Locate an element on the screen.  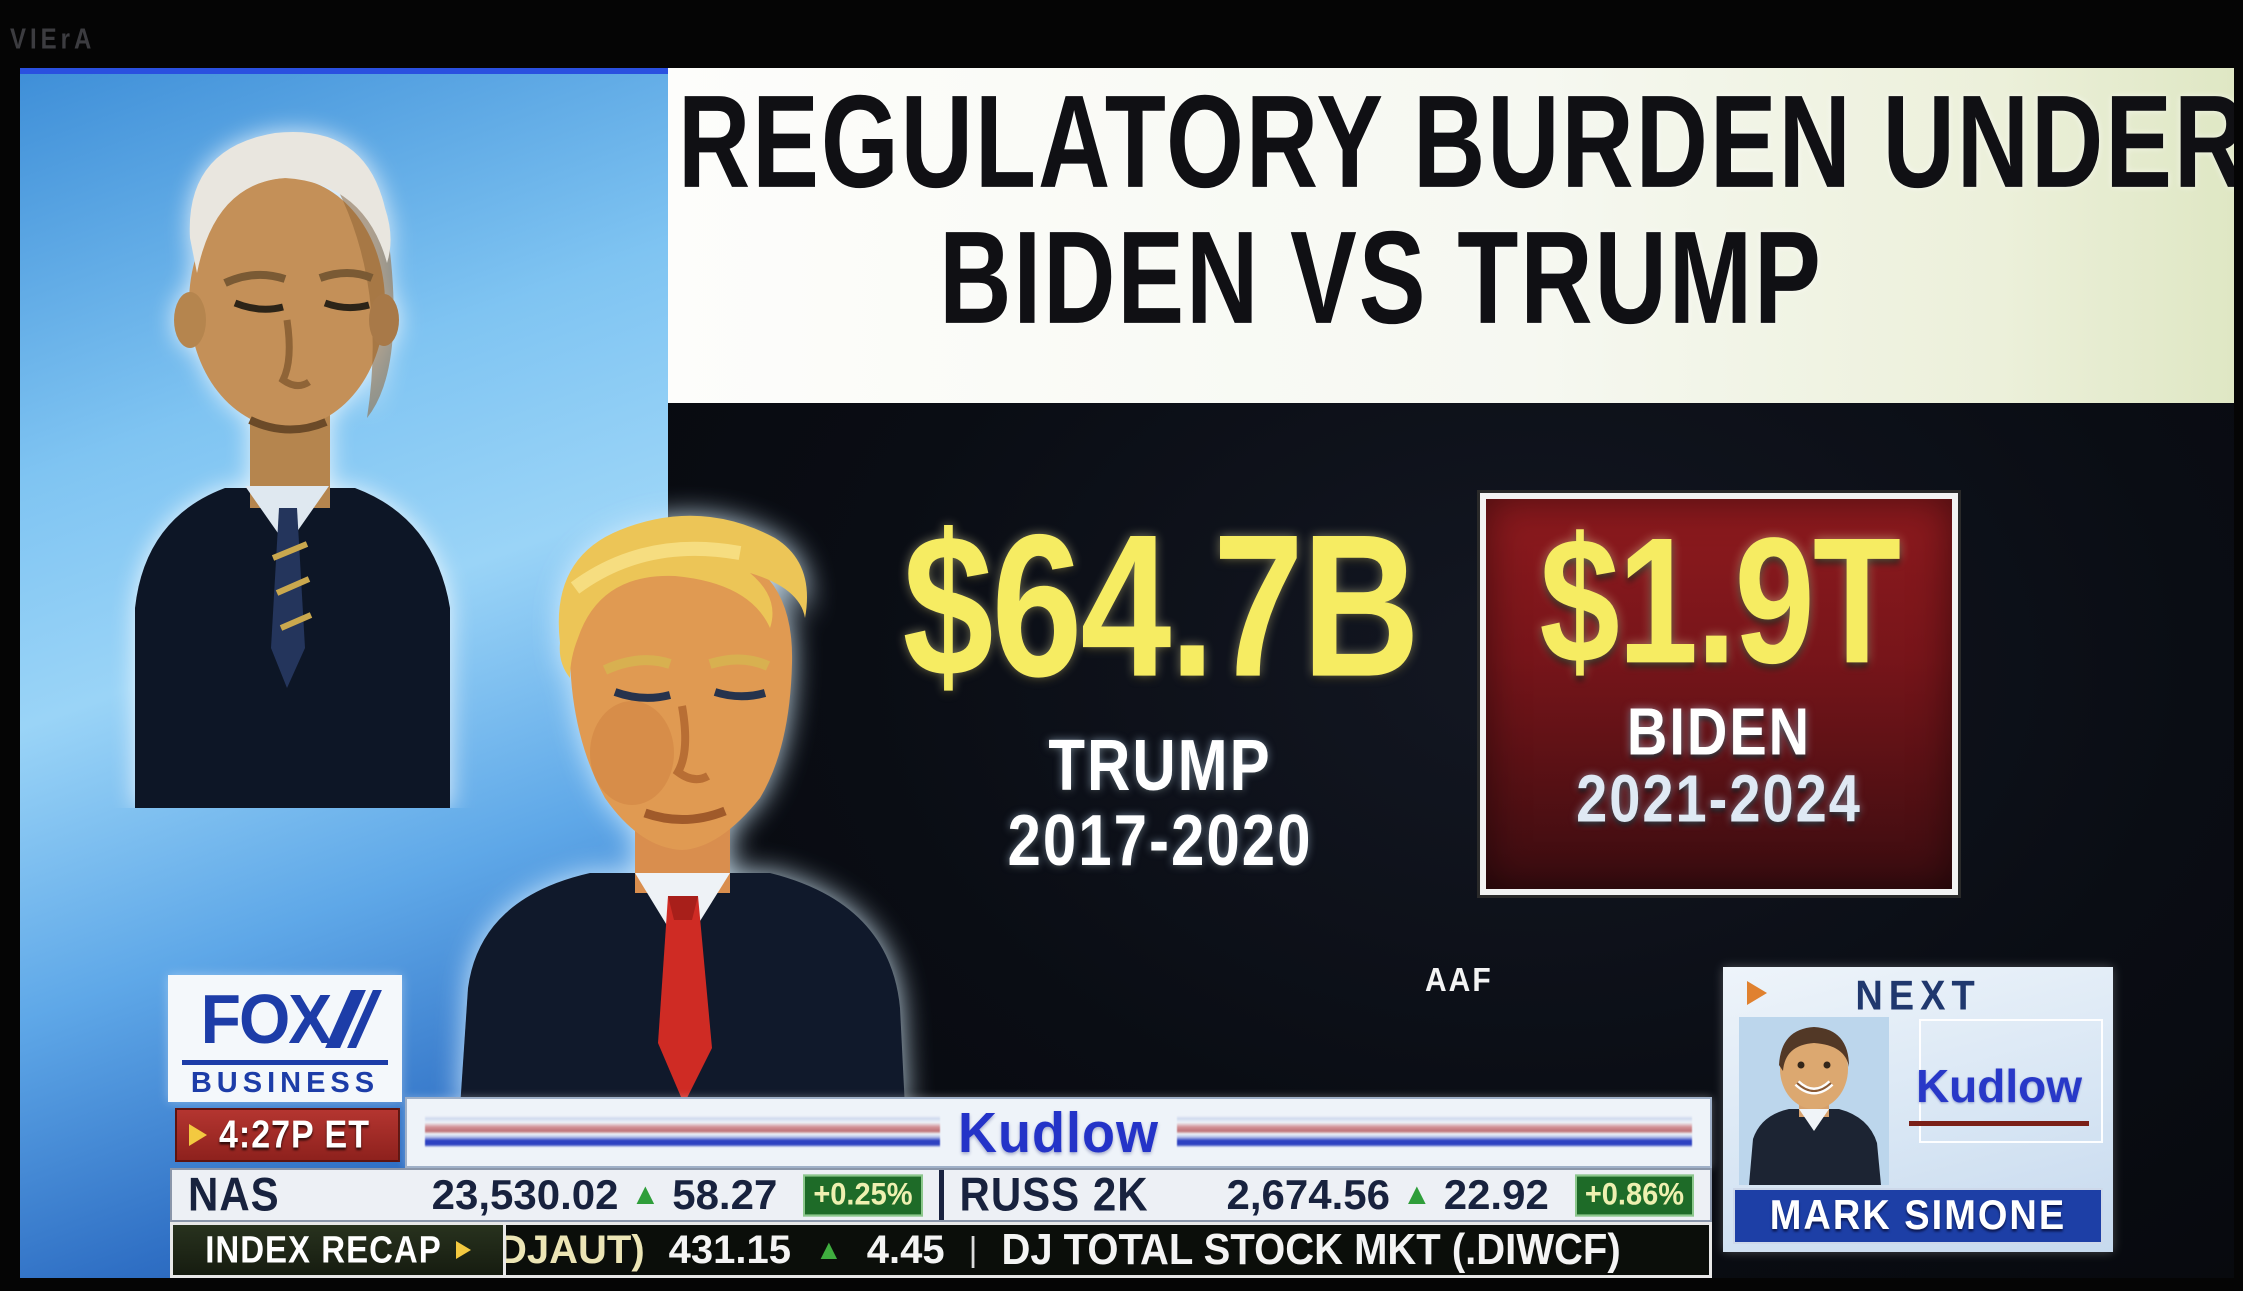
guest-name-bar: MARK SIMONE is located at coordinates (1918, 1216).